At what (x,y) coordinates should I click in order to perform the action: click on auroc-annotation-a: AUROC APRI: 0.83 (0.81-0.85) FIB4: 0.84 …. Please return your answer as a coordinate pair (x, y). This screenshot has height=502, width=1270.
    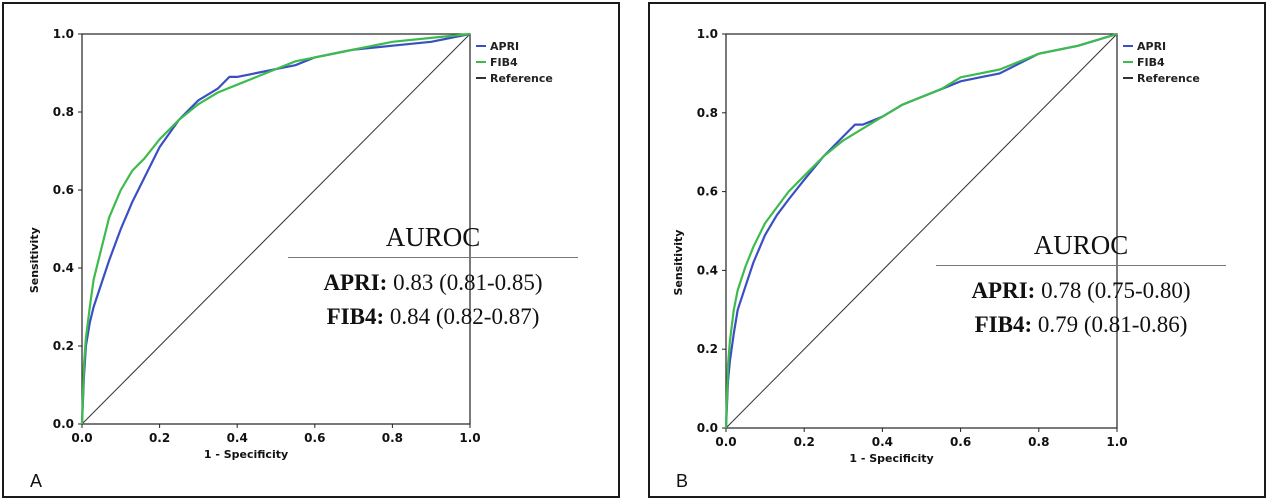
    Looking at the image, I should click on (433, 278).